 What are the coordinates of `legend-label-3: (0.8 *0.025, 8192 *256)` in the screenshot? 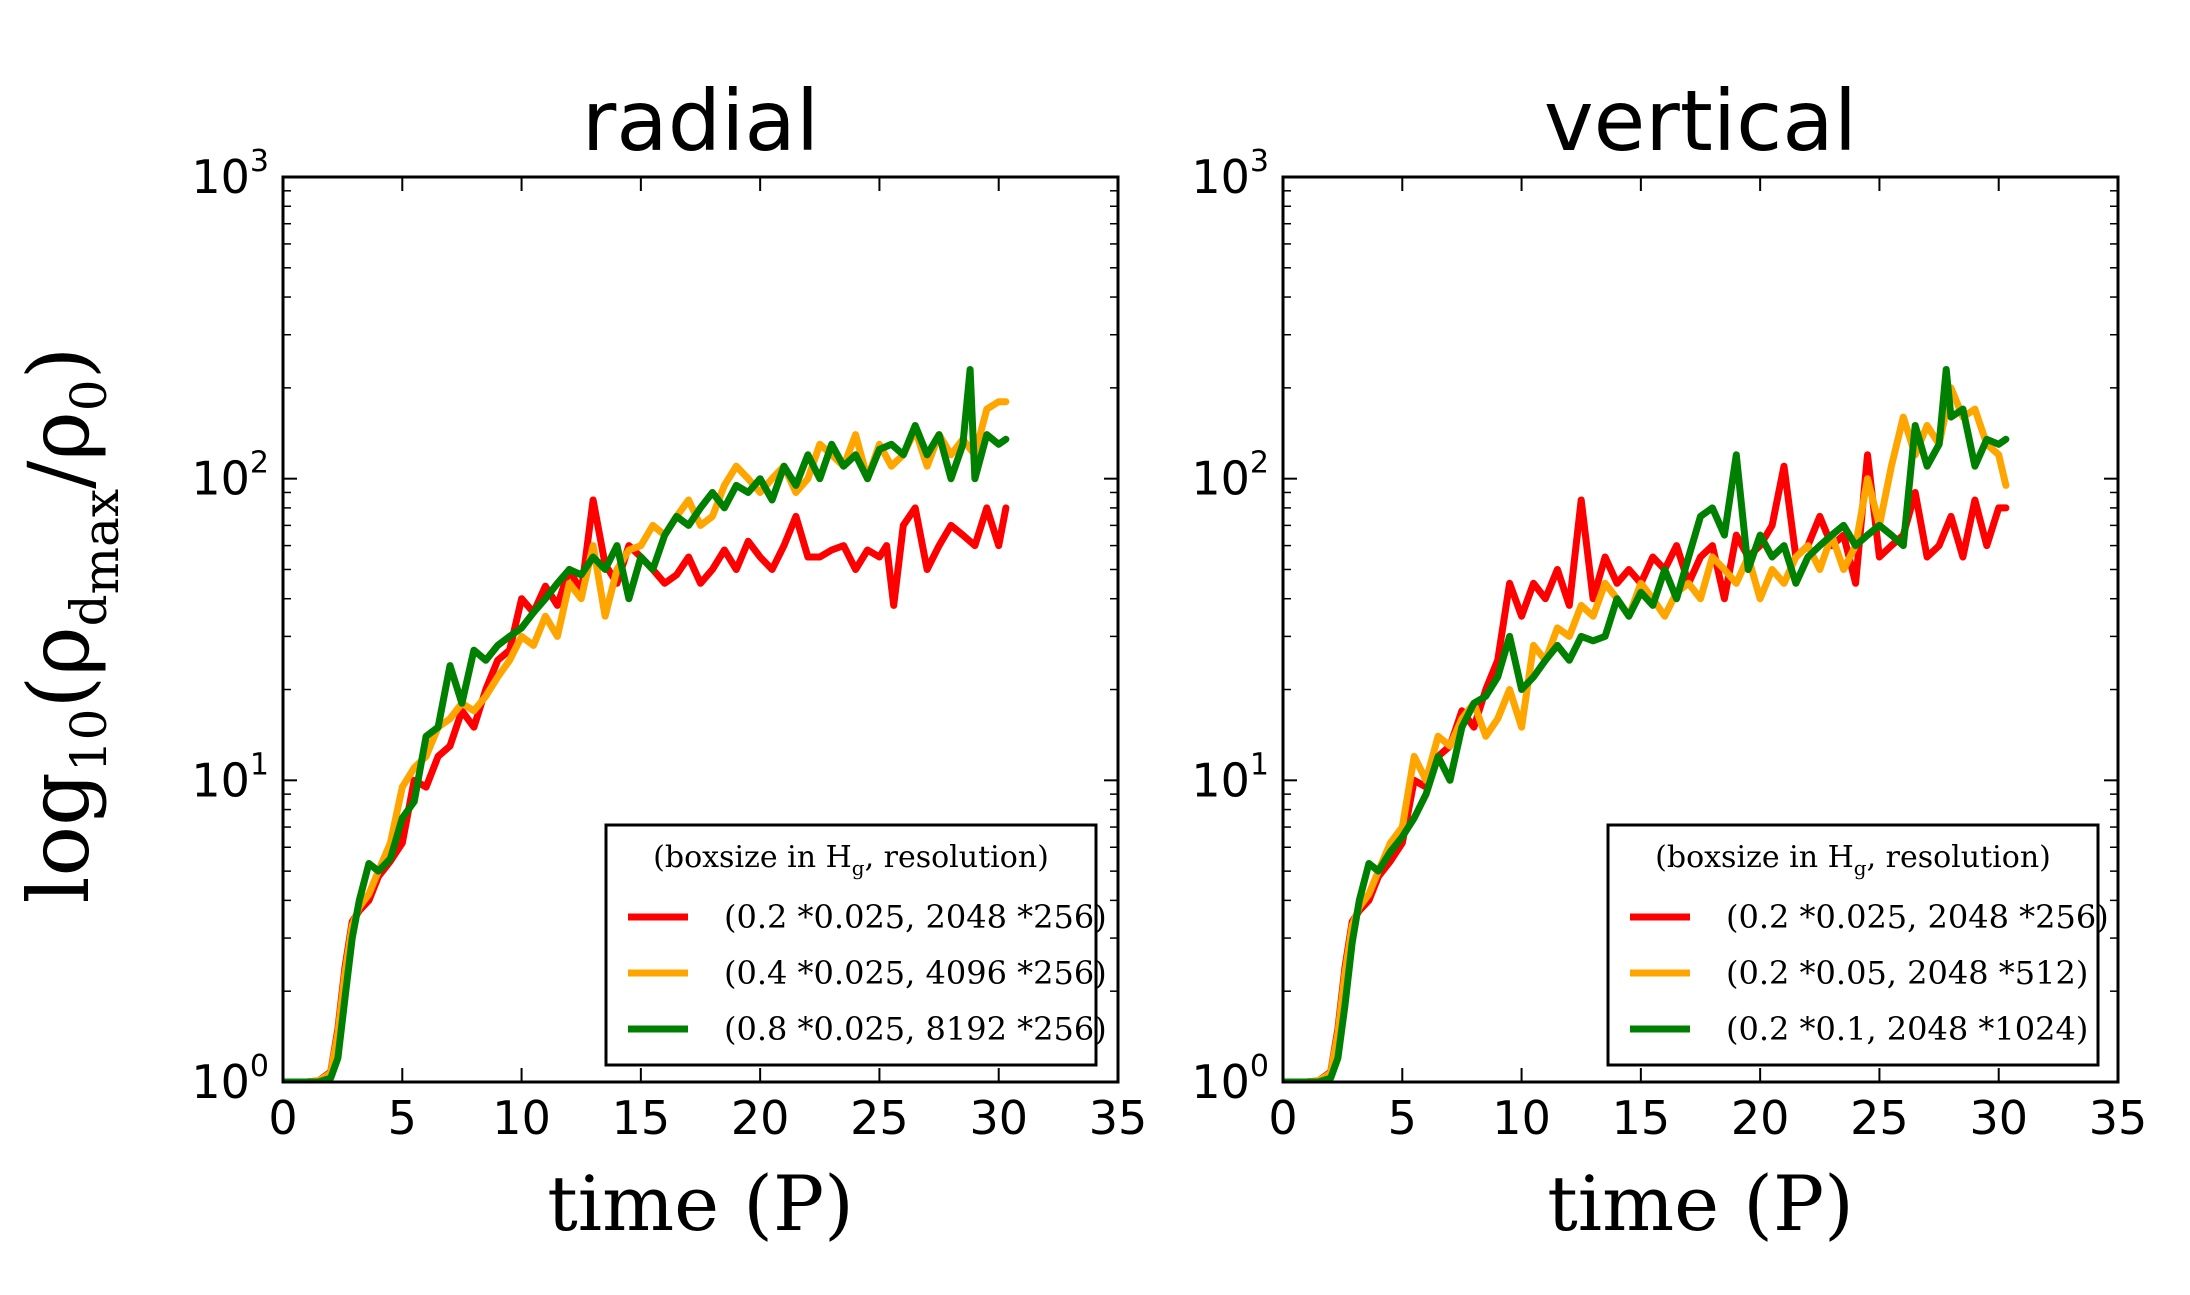 It's located at (915, 1029).